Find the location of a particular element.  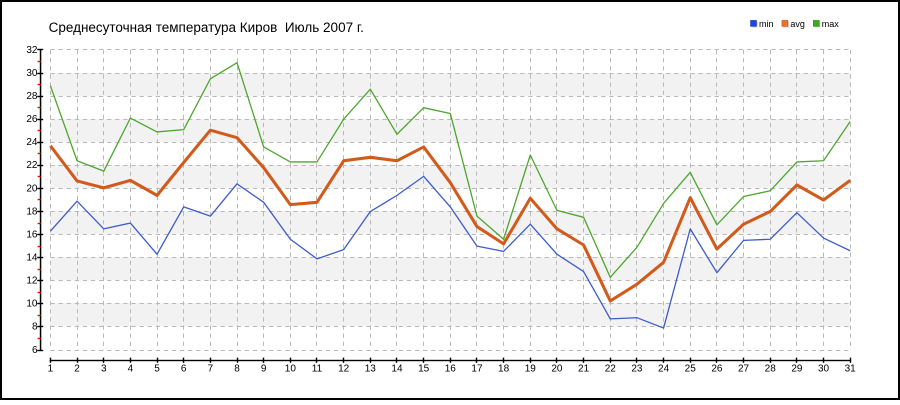

svg-text: 4 is located at coordinates (131, 369).